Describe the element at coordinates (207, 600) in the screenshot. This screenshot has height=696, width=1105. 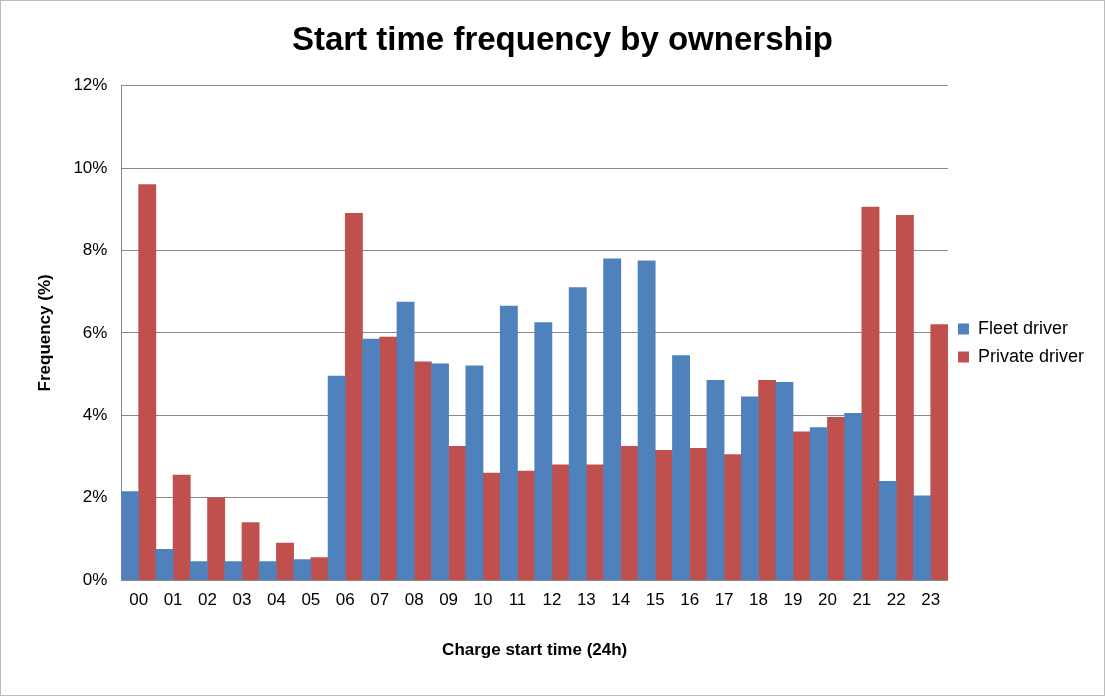
I see `x-tick-label: 02` at that location.